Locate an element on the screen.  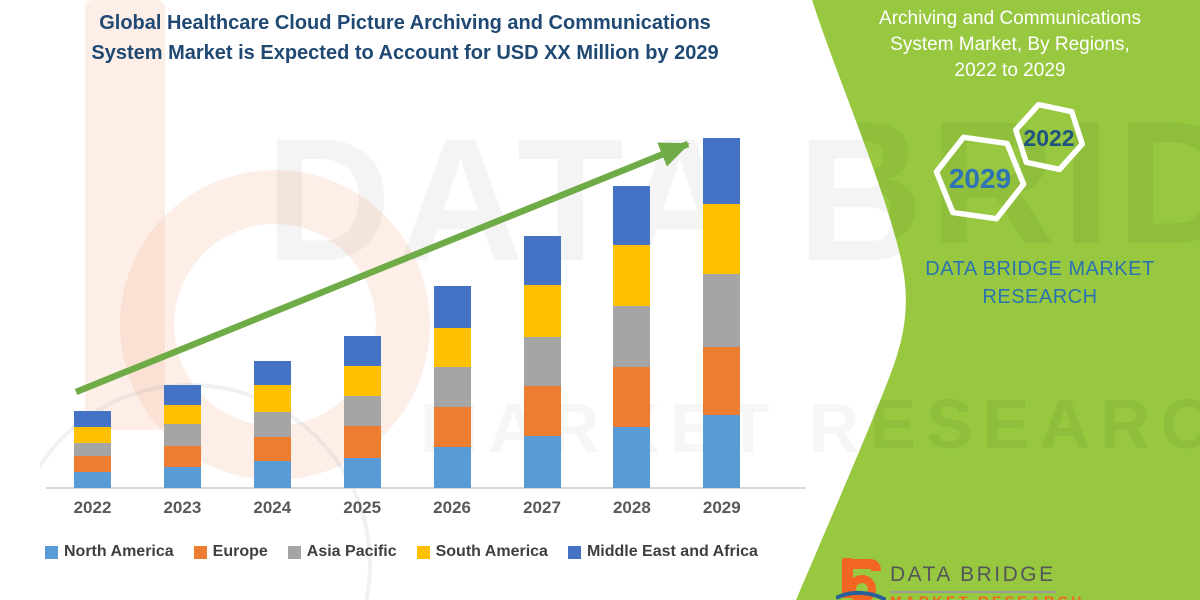
legend-label: Middle East and Africa is located at coordinates (672, 551).